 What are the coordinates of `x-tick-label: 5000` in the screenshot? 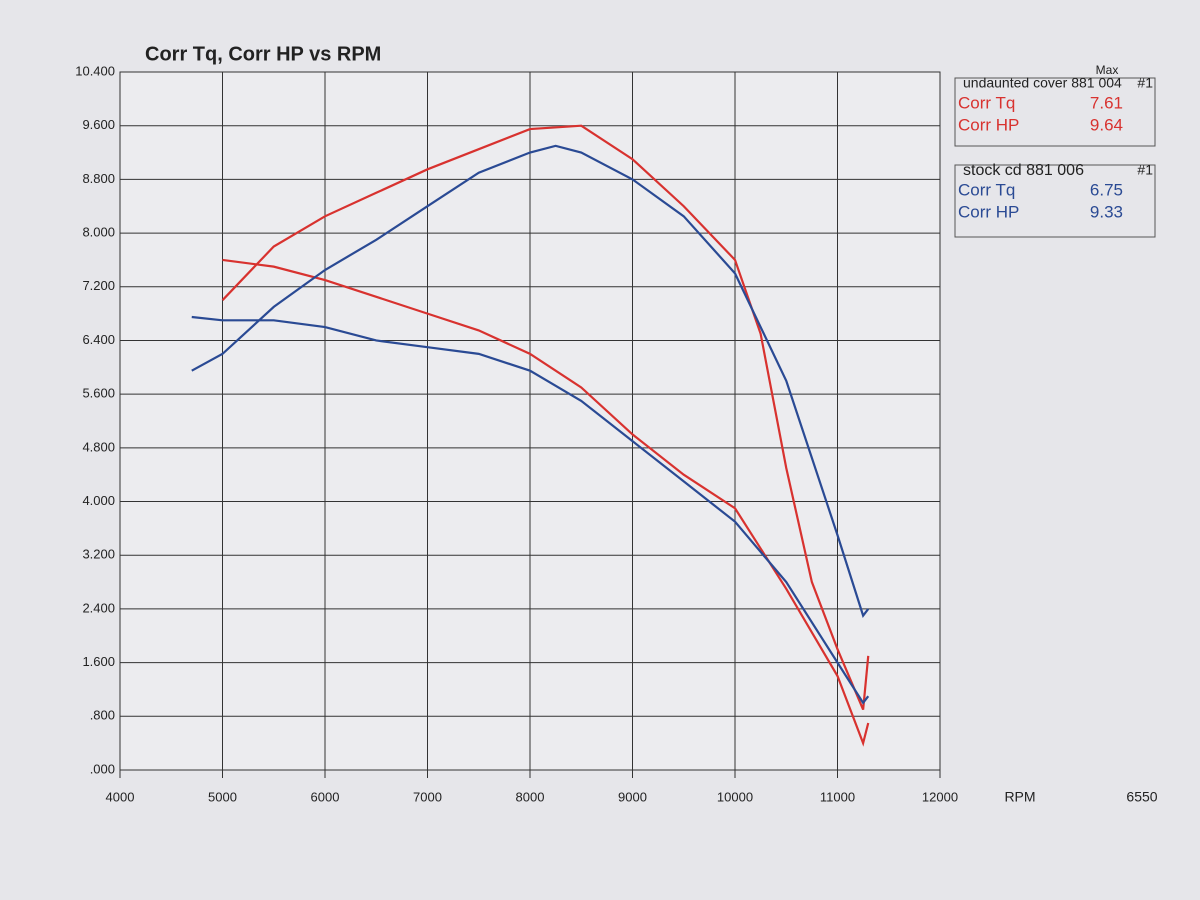 It's located at (222, 796).